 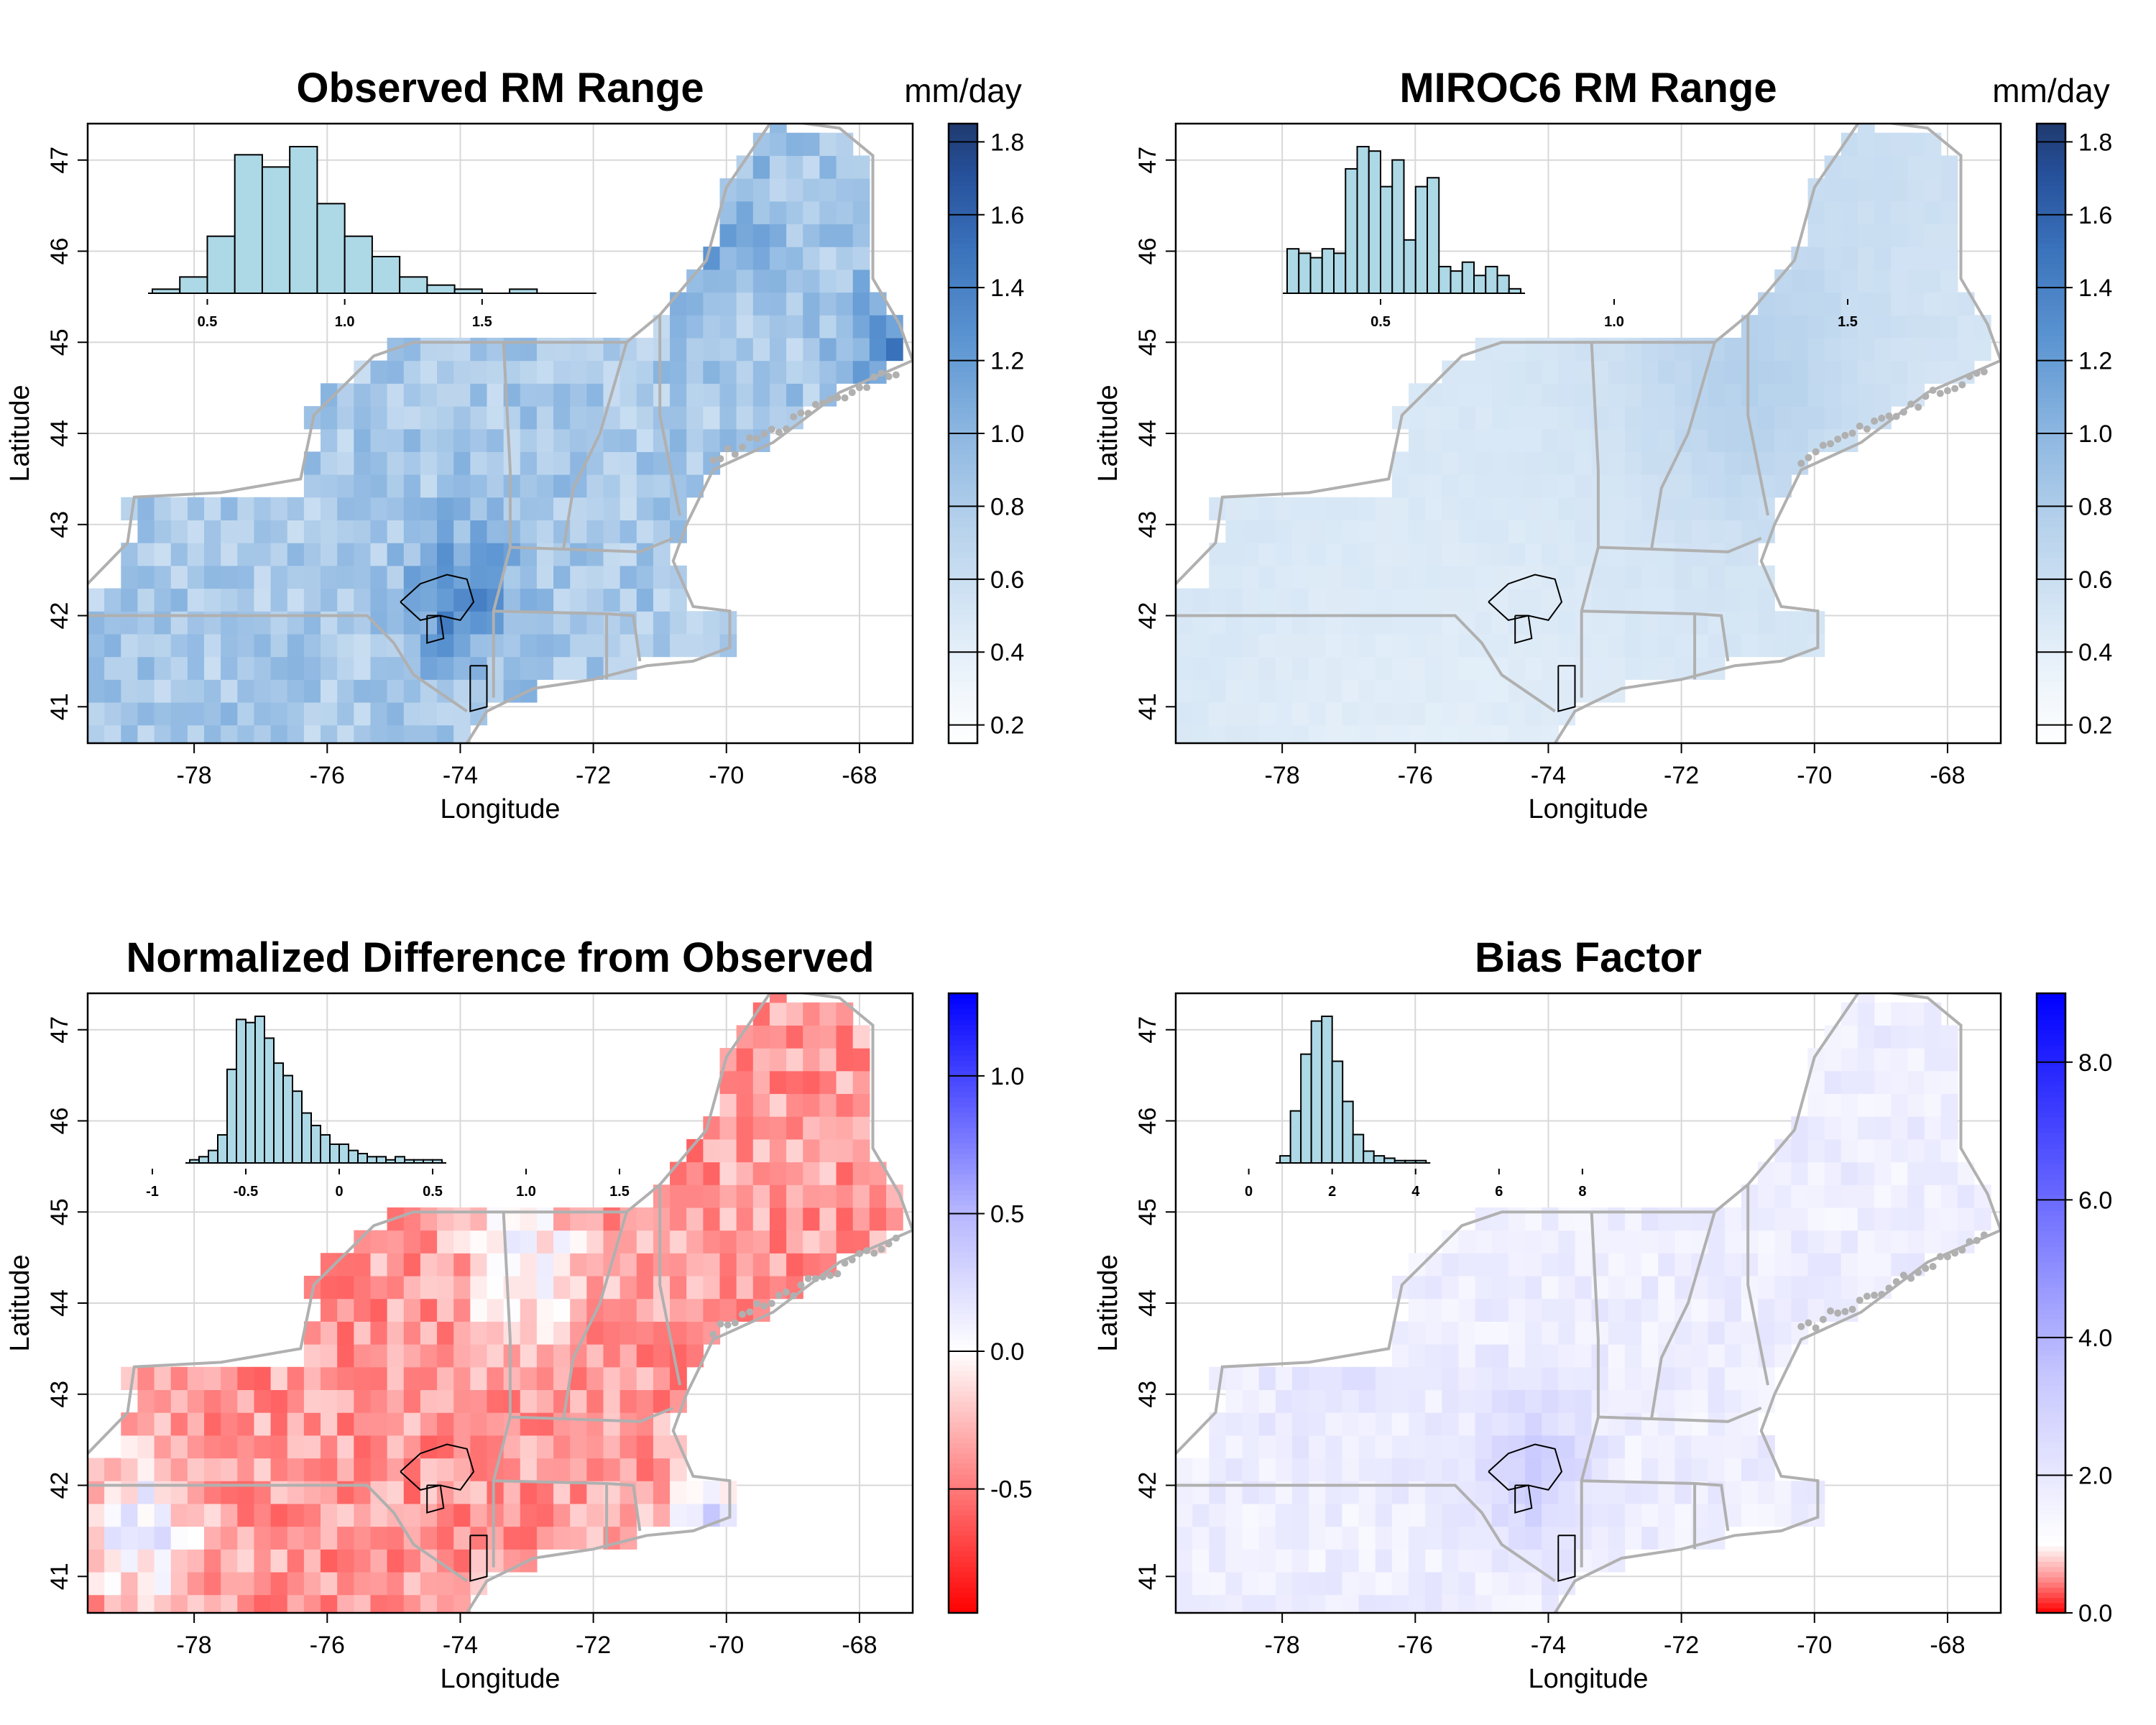 What do you see at coordinates (1369, 1157) in the screenshot?
I see `histogram-bar` at bounding box center [1369, 1157].